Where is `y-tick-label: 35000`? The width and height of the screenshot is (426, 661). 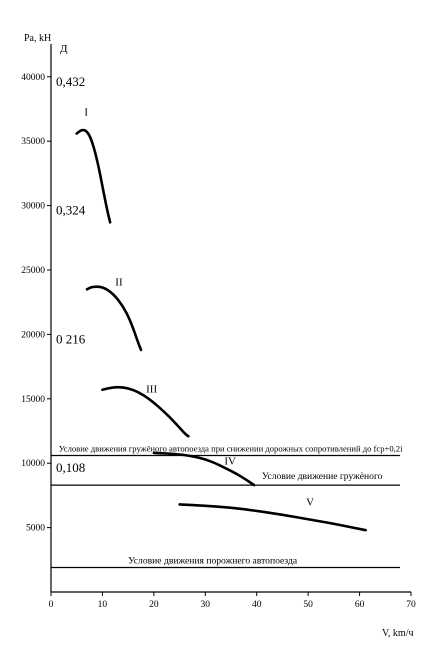 y-tick-label: 35000 is located at coordinates (33, 142).